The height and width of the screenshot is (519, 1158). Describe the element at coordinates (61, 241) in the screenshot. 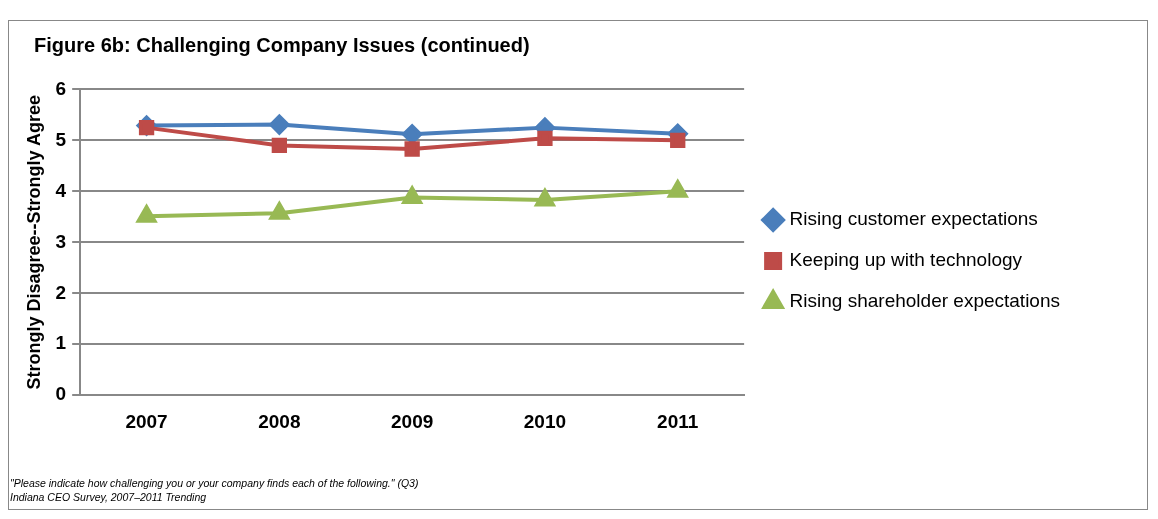

I see `y-tick-label: 3` at that location.